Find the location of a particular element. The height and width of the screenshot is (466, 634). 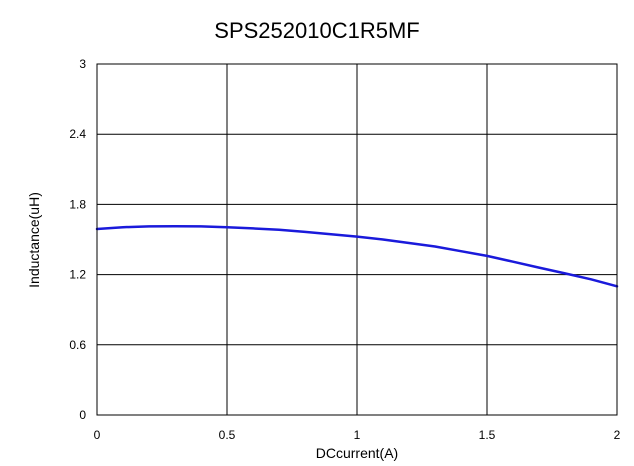

y-tick-label: 1.8 is located at coordinates (77, 204).